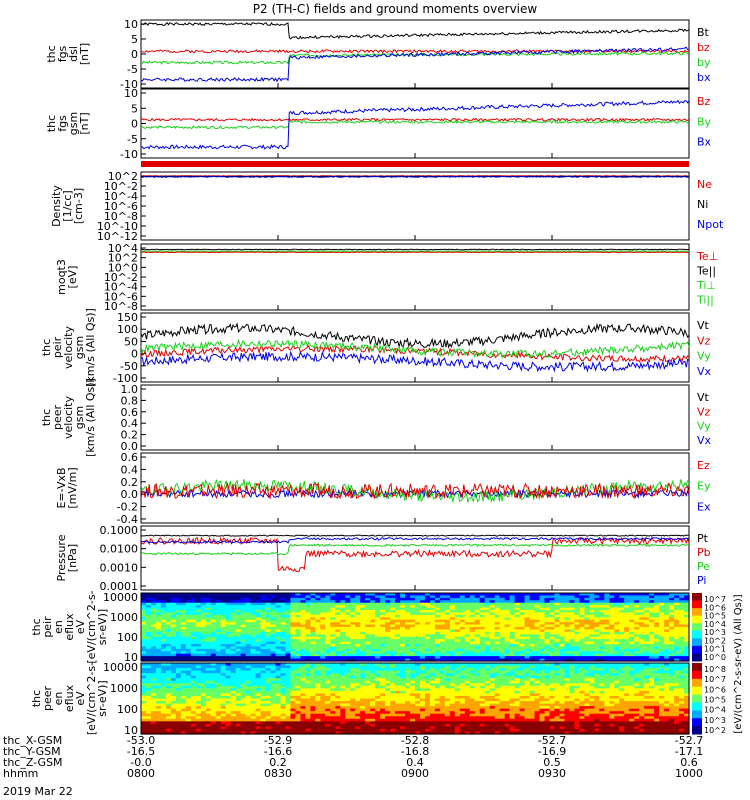 The height and width of the screenshot is (800, 750). What do you see at coordinates (51, 53) in the screenshot?
I see `y-axis-label: thc` at bounding box center [51, 53].